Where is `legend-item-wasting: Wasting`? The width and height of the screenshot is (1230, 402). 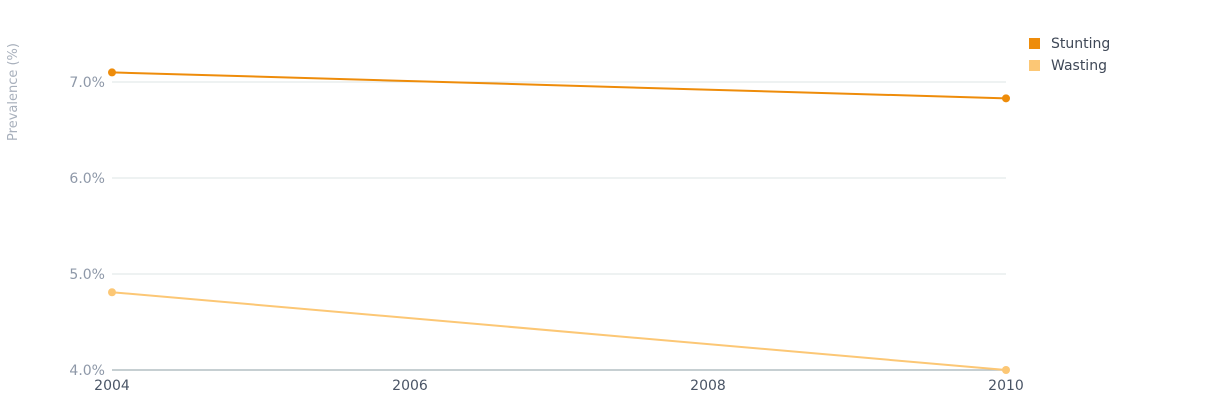
legend-item-wasting: Wasting is located at coordinates (1068, 66).